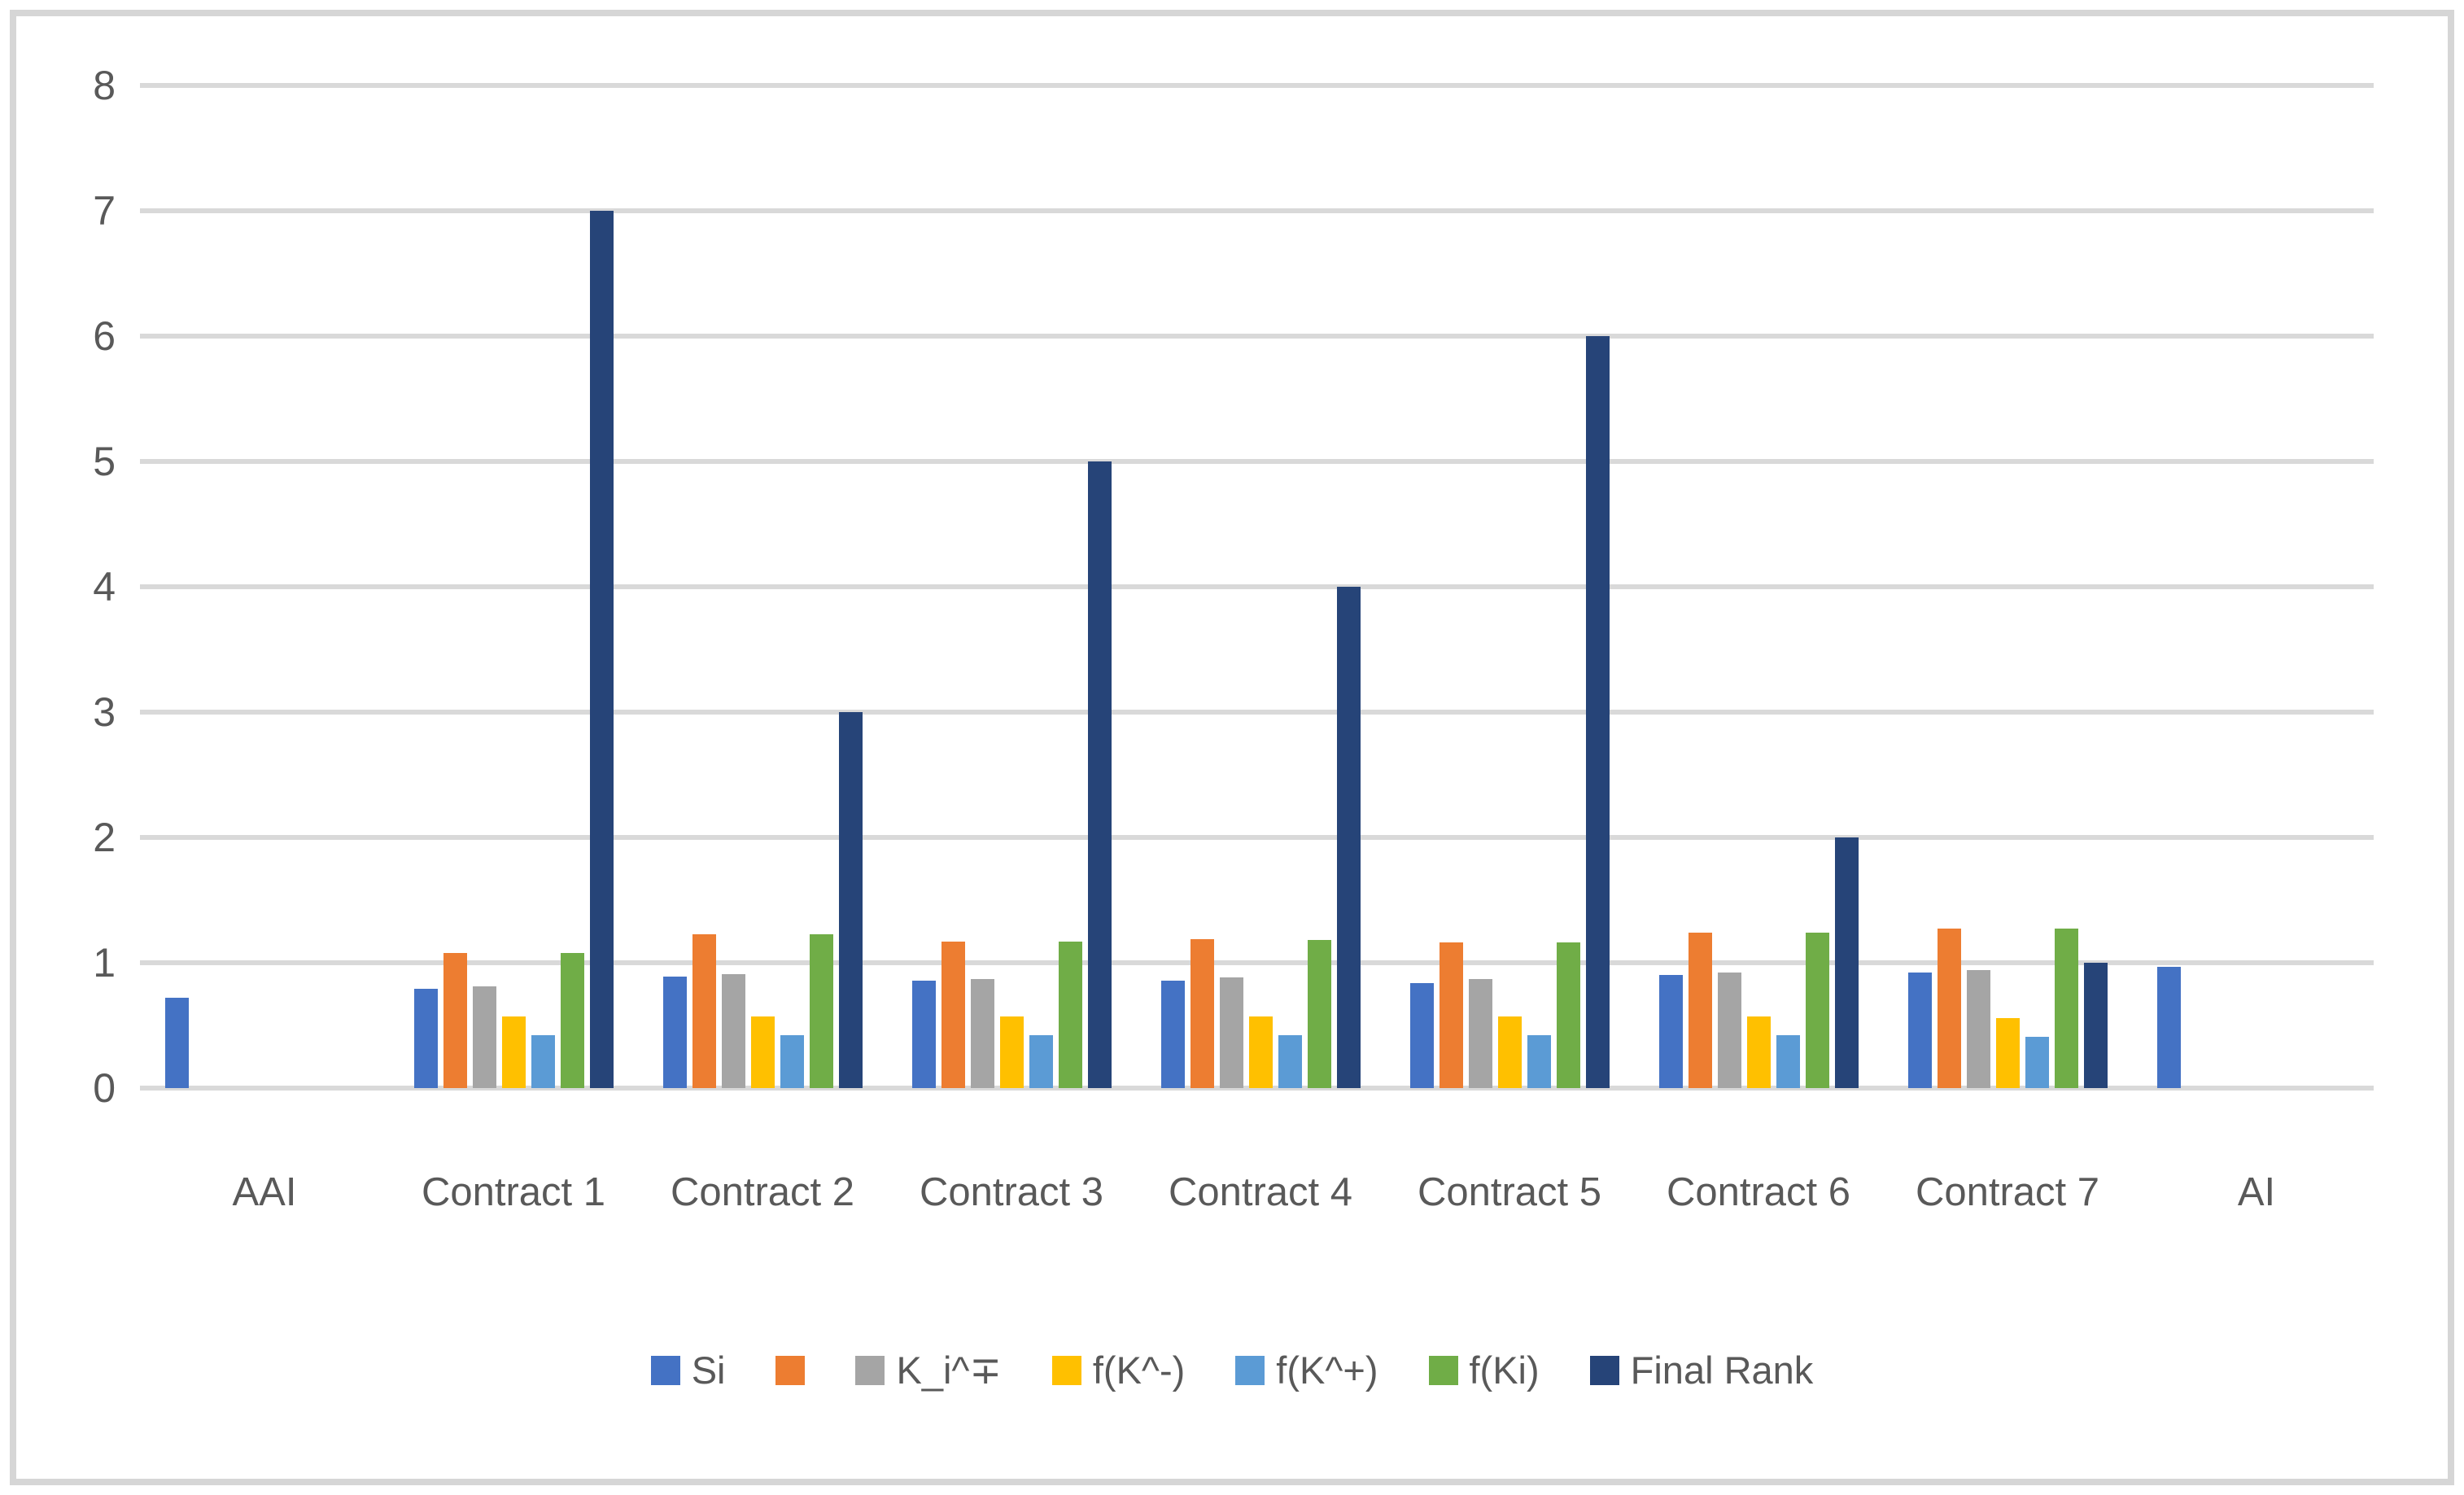 The image size is (2464, 1495). What do you see at coordinates (572, 1020) in the screenshot?
I see `bar-f(Ki)-Contract 1` at bounding box center [572, 1020].